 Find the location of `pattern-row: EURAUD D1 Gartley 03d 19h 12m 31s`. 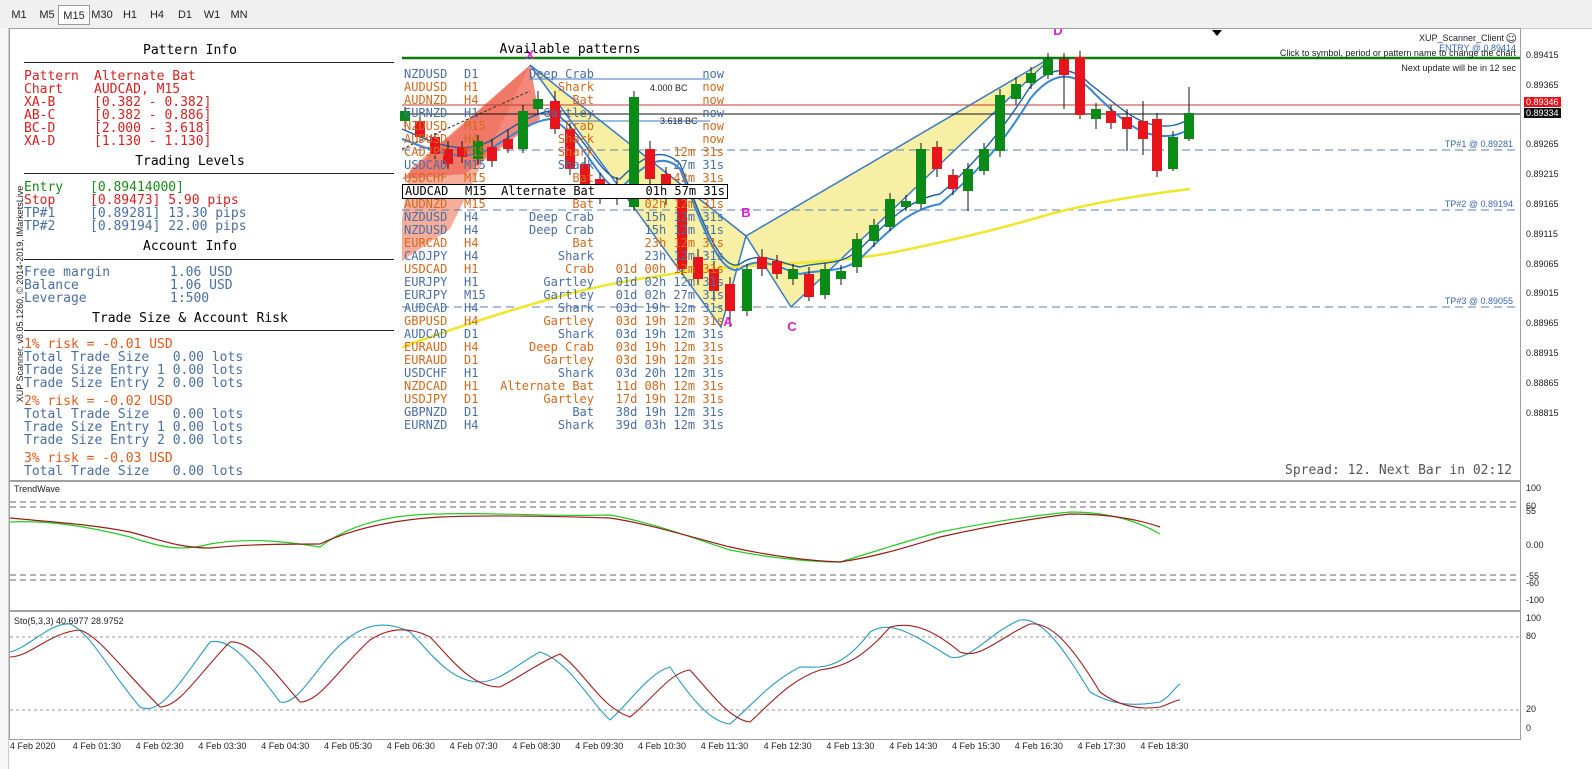

pattern-row: EURAUD D1 Gartley 03d 19h 12m 31s is located at coordinates (565, 360).